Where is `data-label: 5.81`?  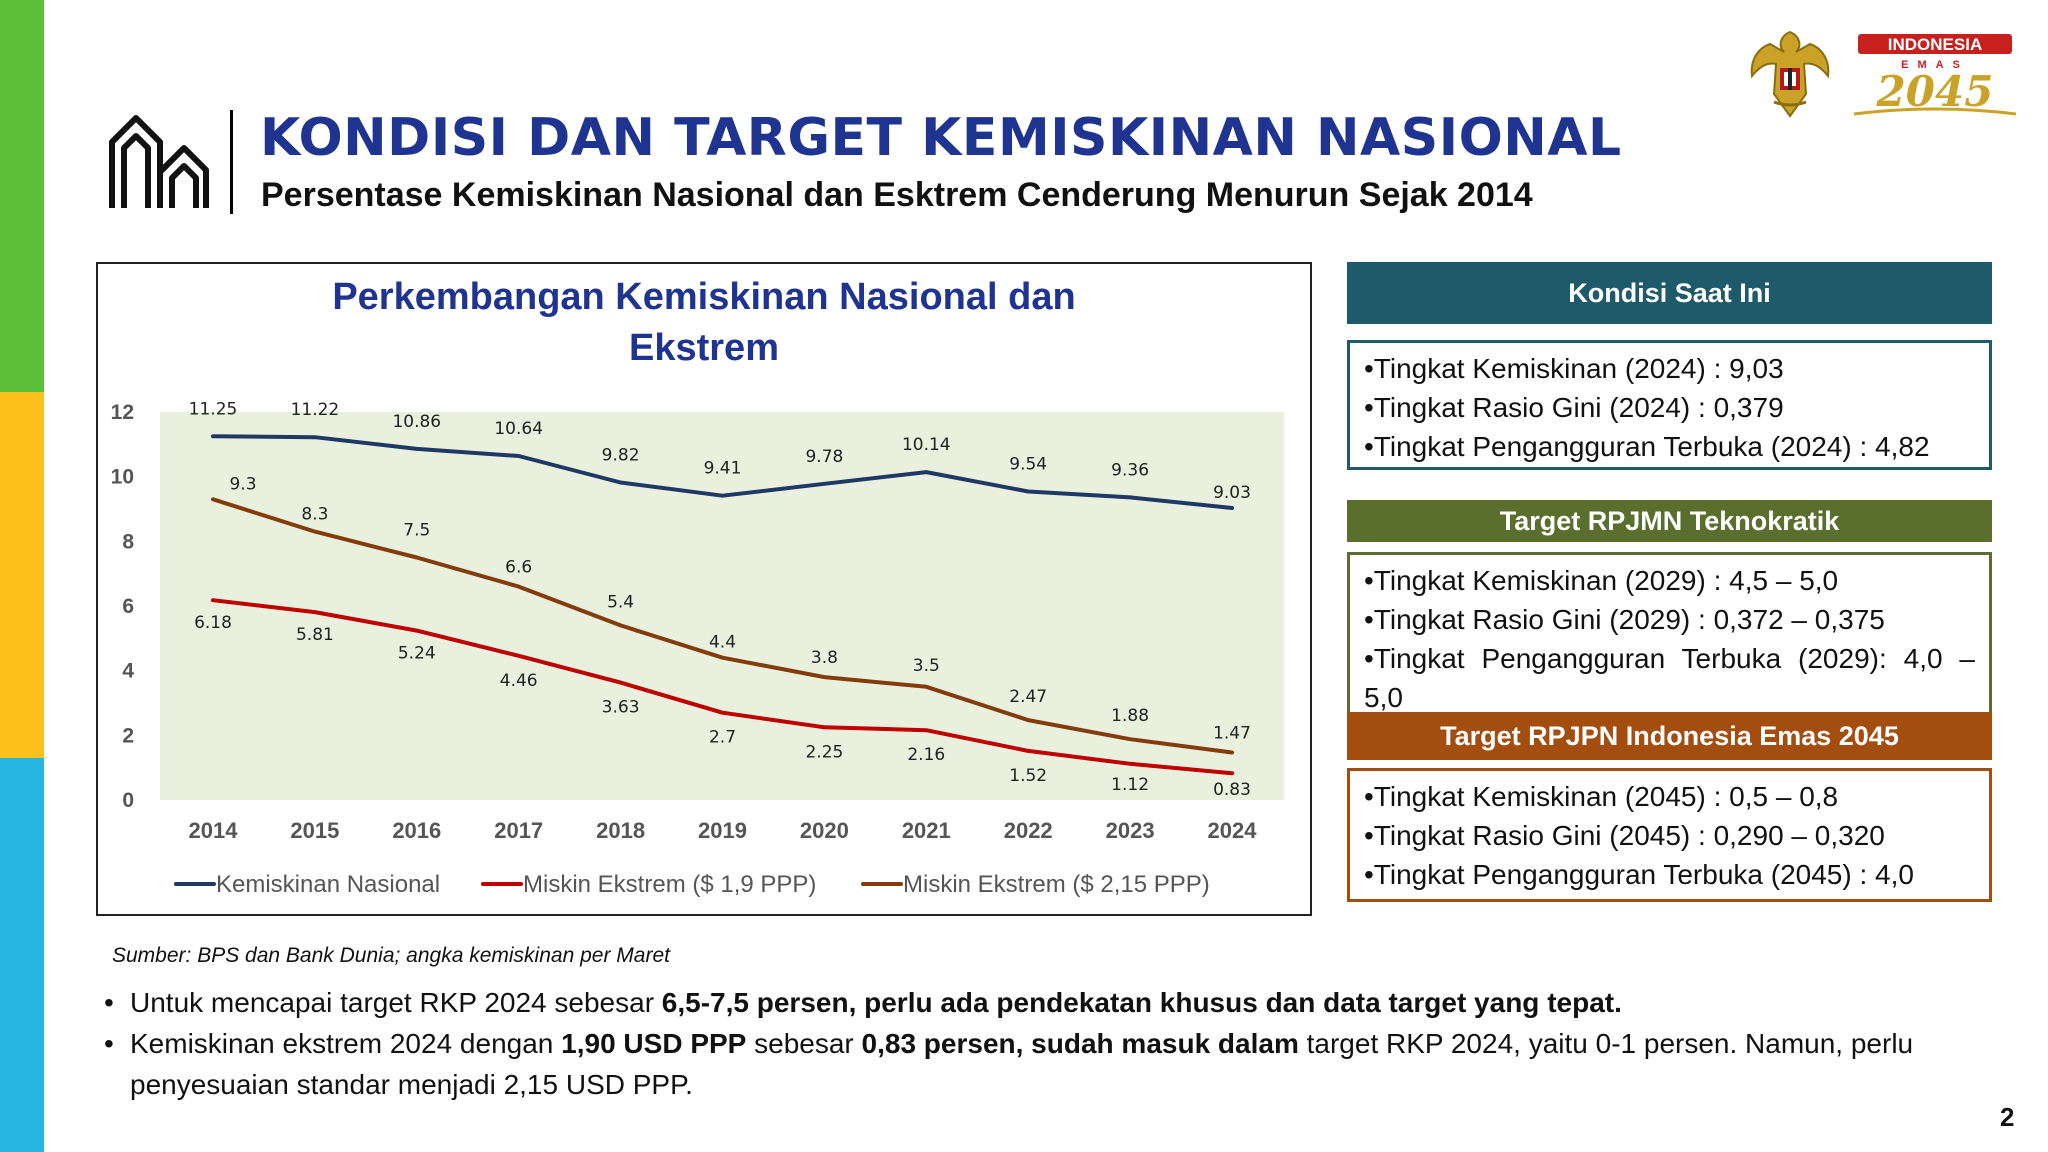 data-label: 5.81 is located at coordinates (315, 635).